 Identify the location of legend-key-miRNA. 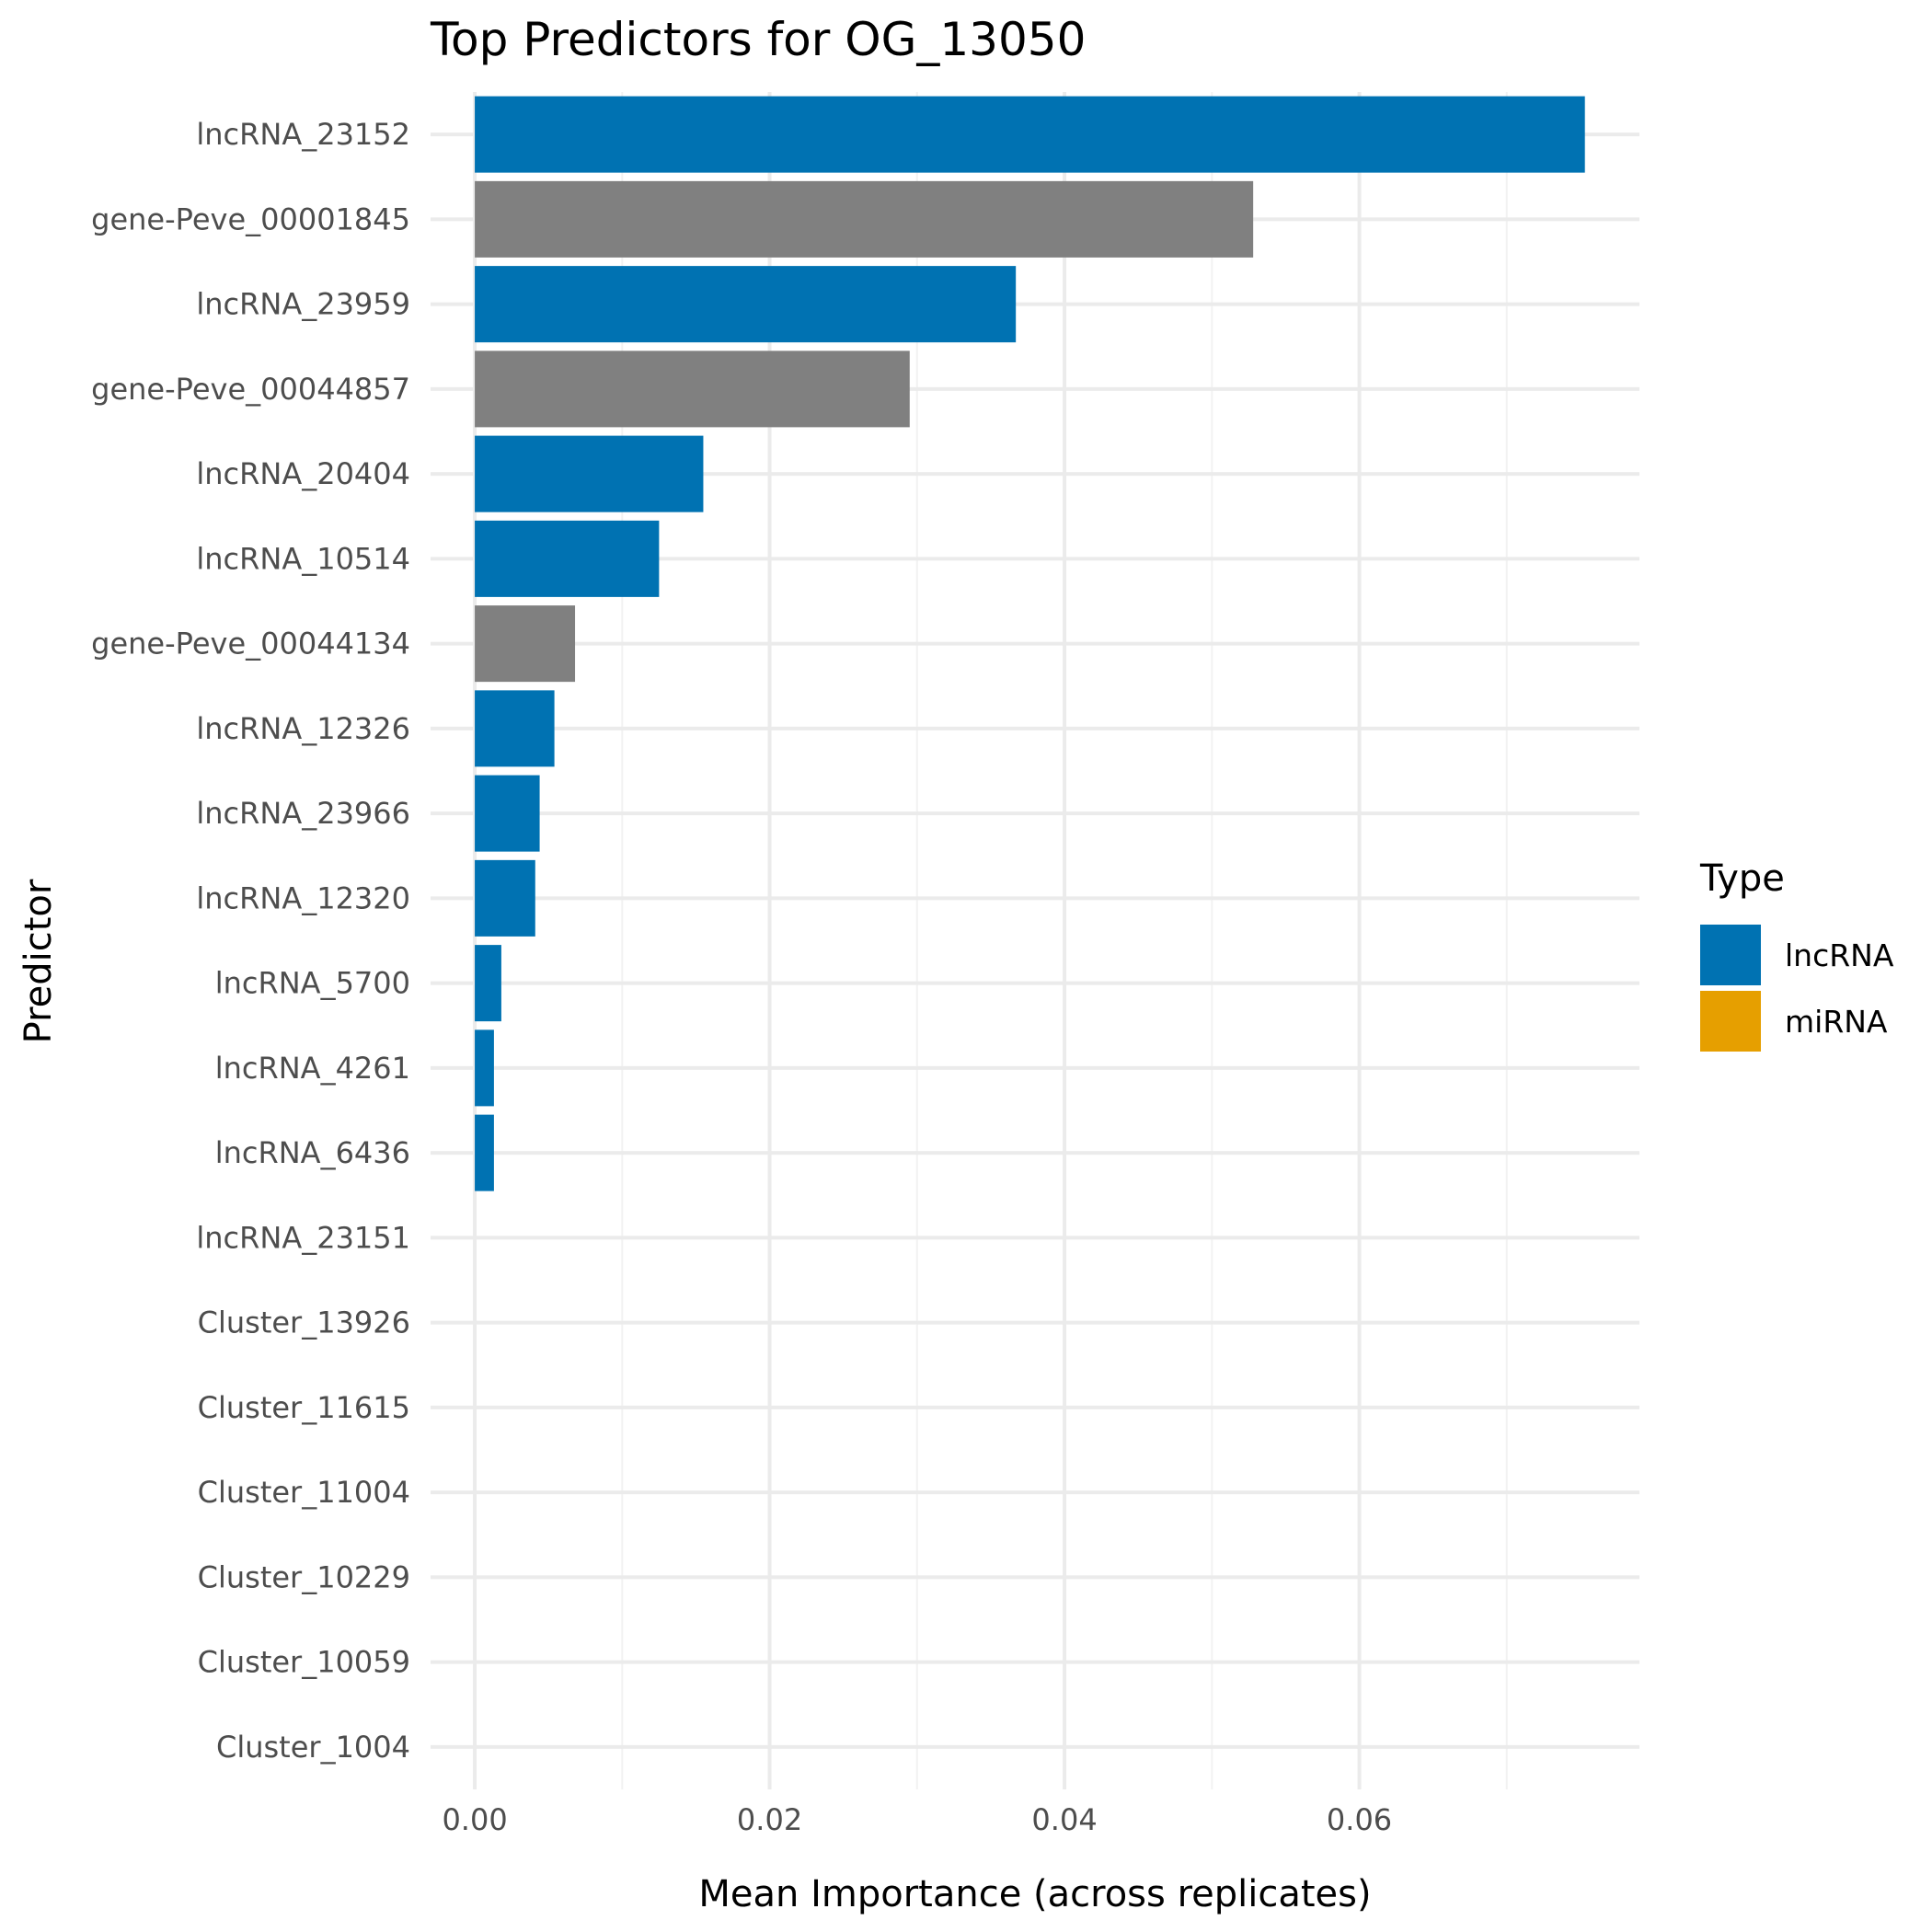
(1730, 1021).